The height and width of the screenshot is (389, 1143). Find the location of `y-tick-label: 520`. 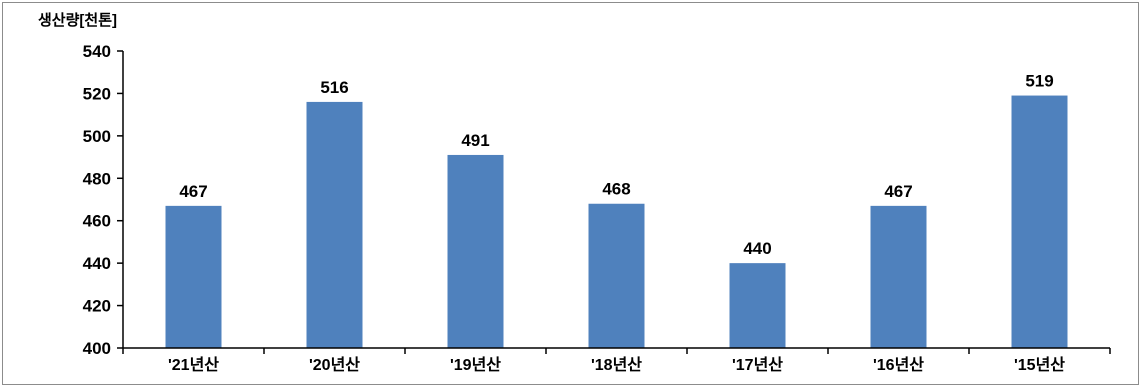

y-tick-label: 520 is located at coordinates (97, 93).